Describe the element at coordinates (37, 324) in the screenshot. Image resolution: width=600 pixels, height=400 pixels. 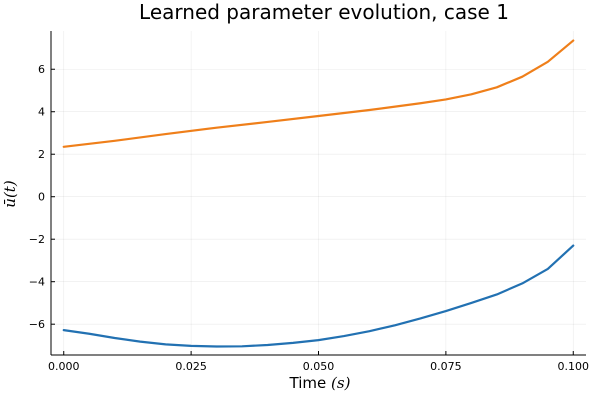
I see `y-tick-label: −6` at that location.